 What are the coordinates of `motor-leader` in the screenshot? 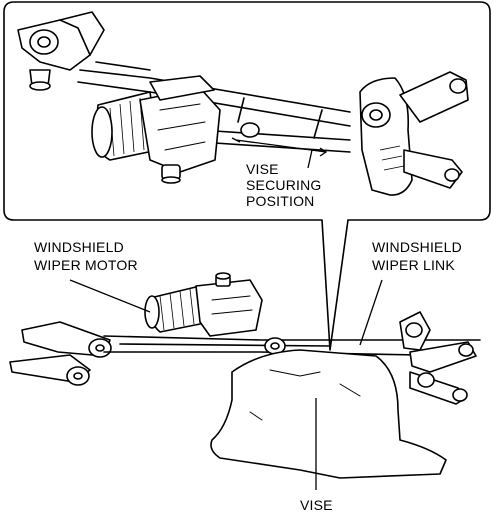 It's located at (110, 296).